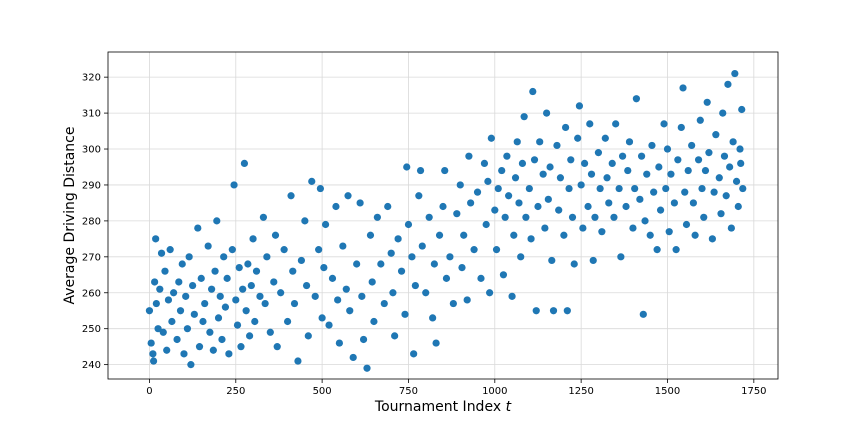  I want to click on y-tick-label: 280, so click(91, 221).